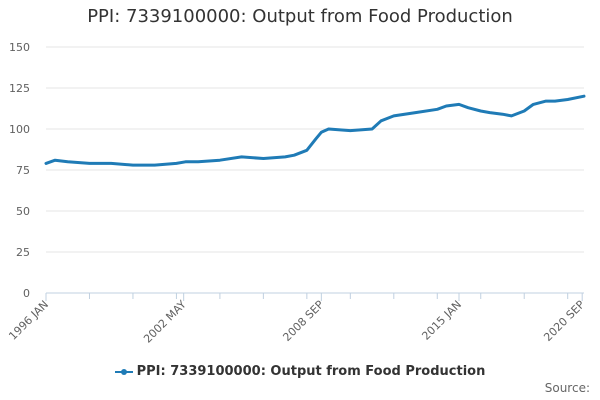  Describe the element at coordinates (28, 320) in the screenshot. I see `x-tick-label: 1996 JAN` at that location.